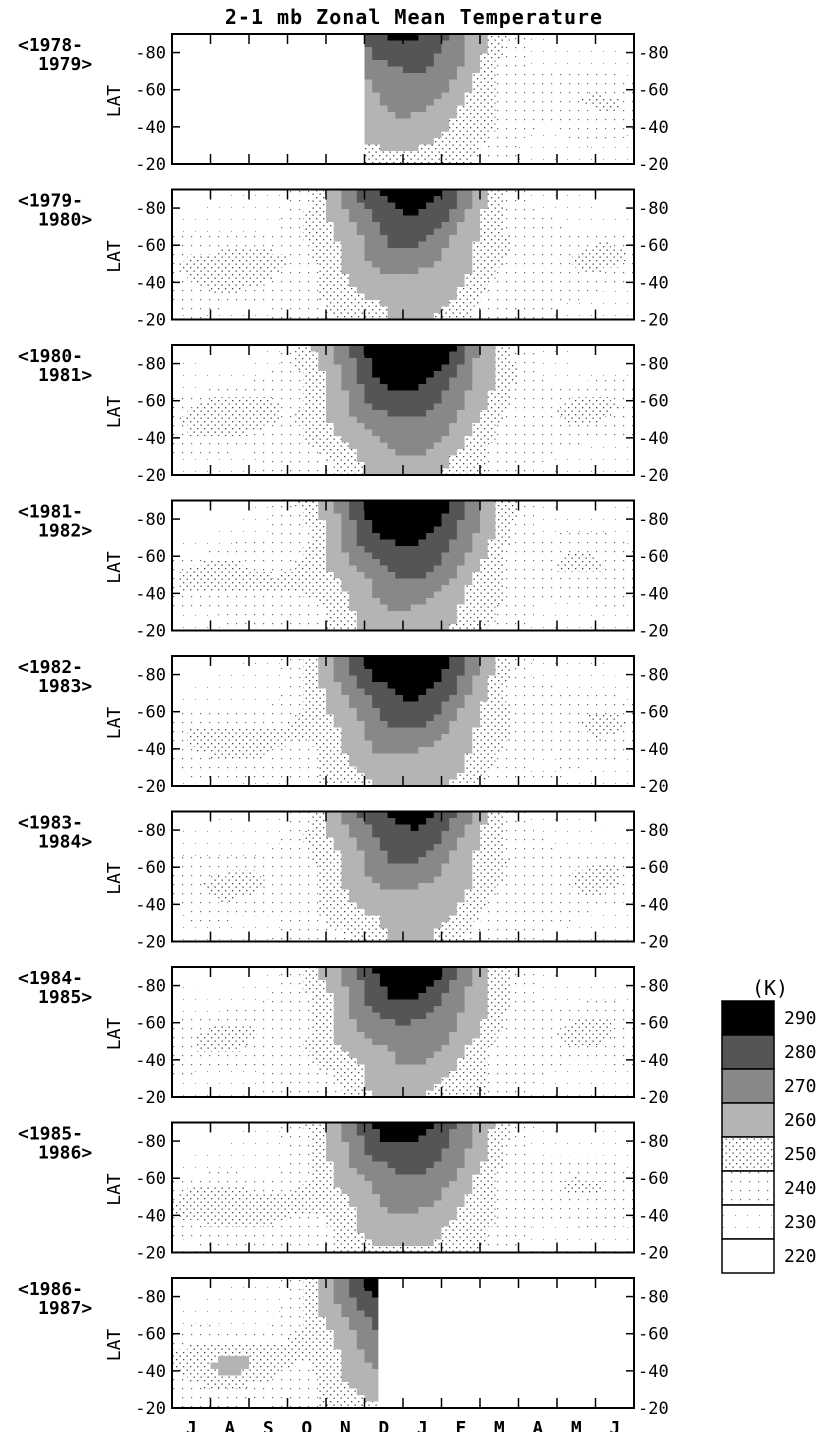  What do you see at coordinates (653, 165) in the screenshot?
I see `lat-tick-label-right: -20` at bounding box center [653, 165].